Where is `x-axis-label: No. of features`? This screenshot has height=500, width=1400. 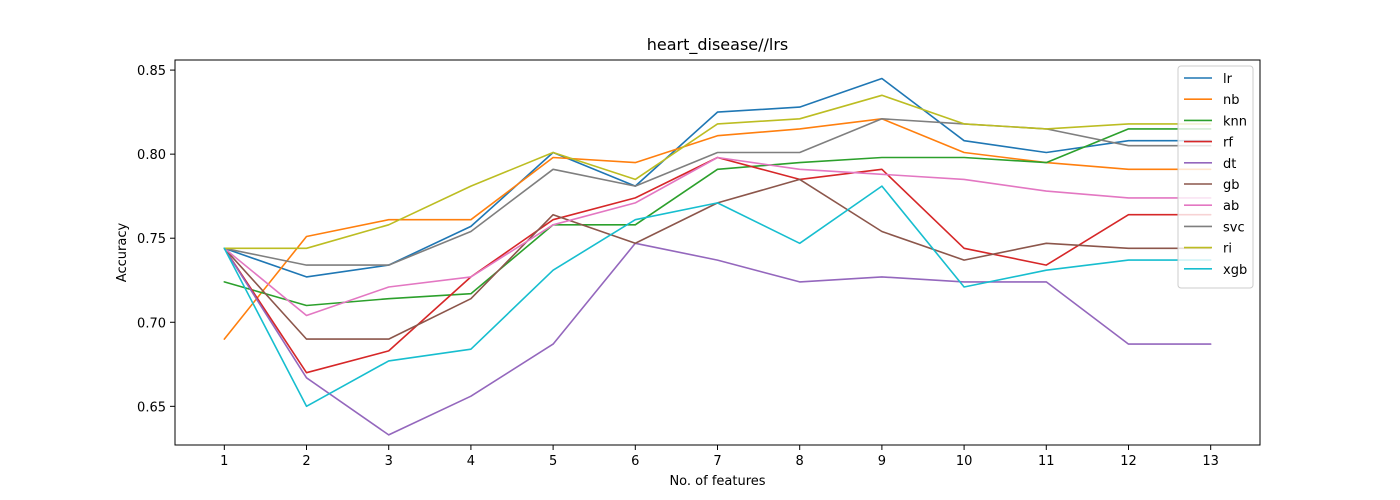 x-axis-label: No. of features is located at coordinates (717, 481).